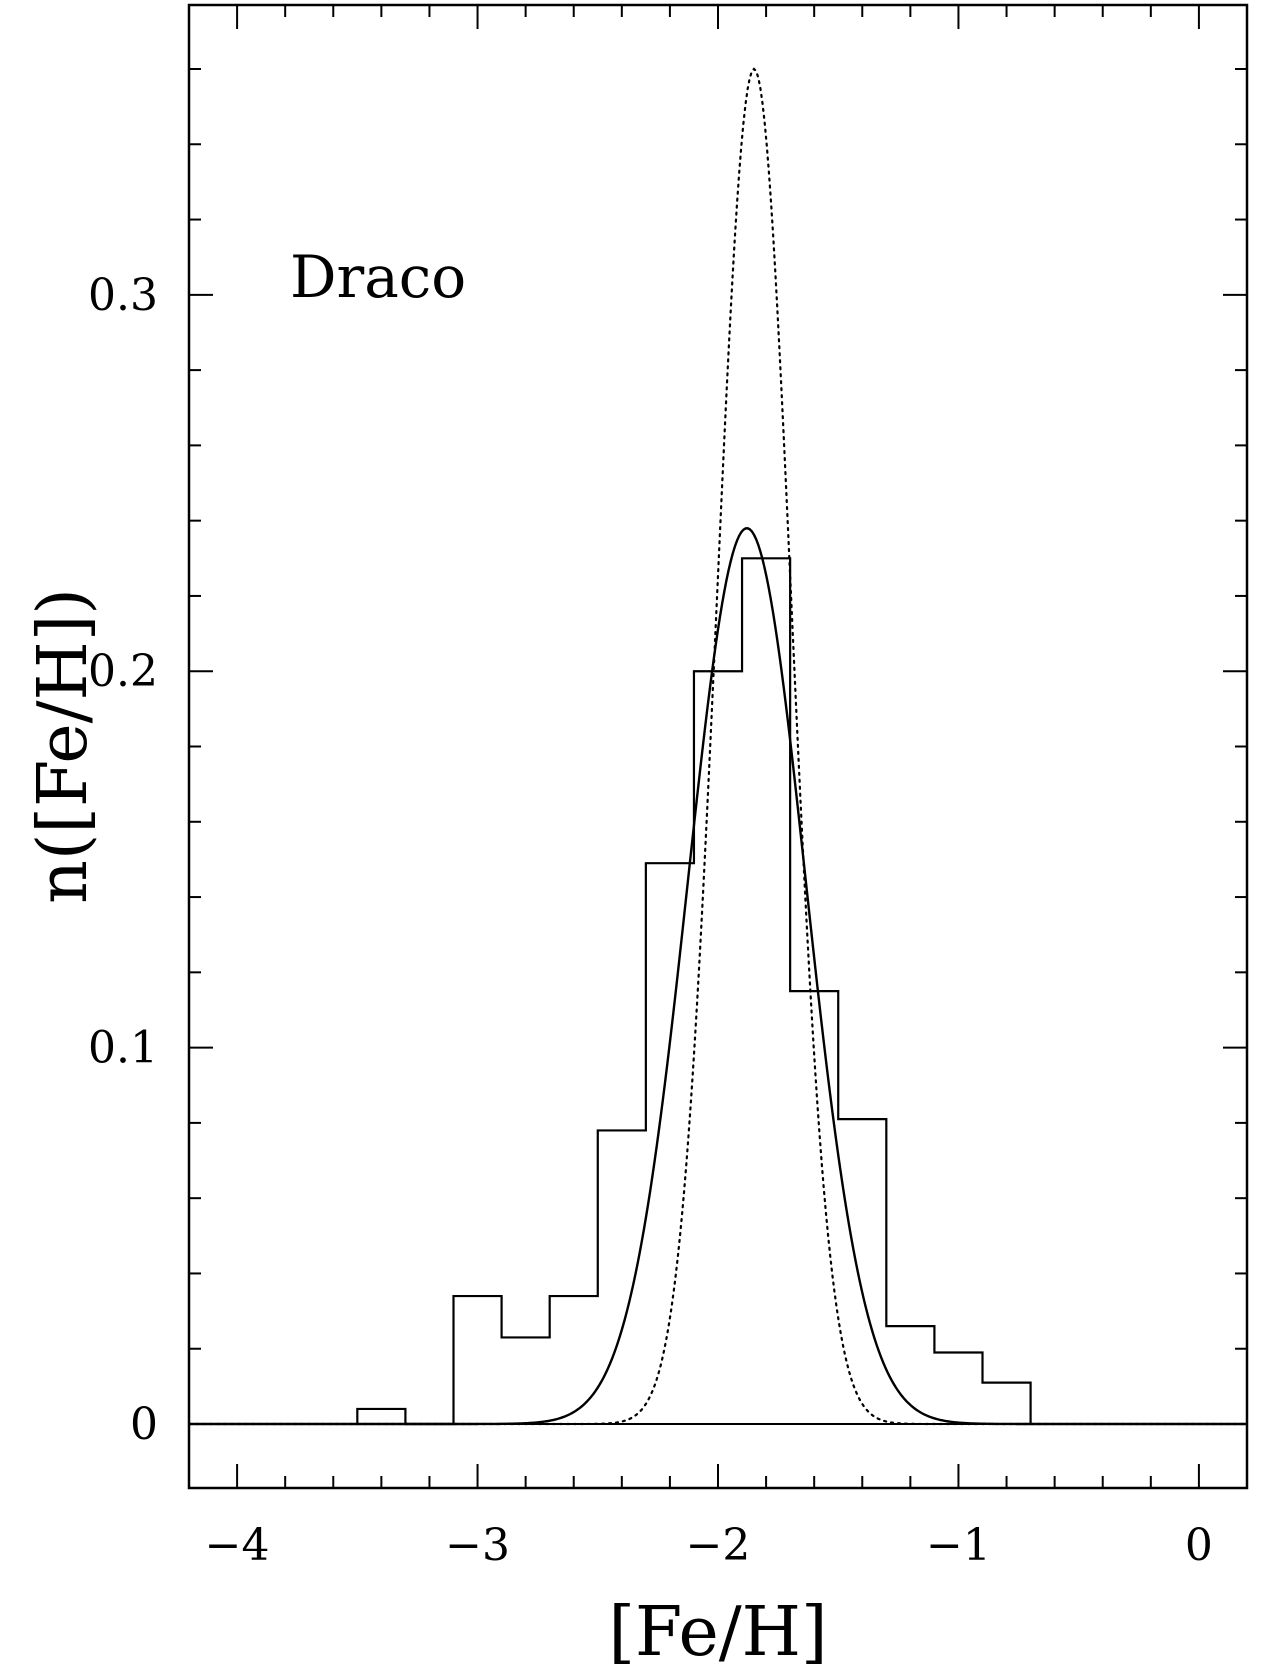 This screenshot has width=1263, height=1672. What do you see at coordinates (237, 1545) in the screenshot?
I see `x-tick-label: −4` at bounding box center [237, 1545].